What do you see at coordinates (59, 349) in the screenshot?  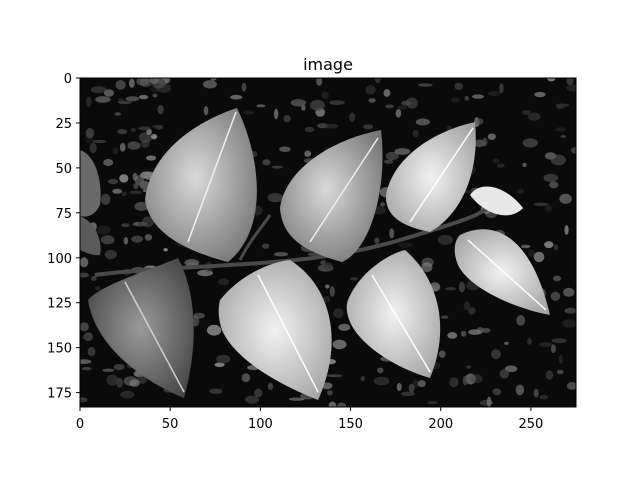 I see `y-tick-label: 150` at bounding box center [59, 349].